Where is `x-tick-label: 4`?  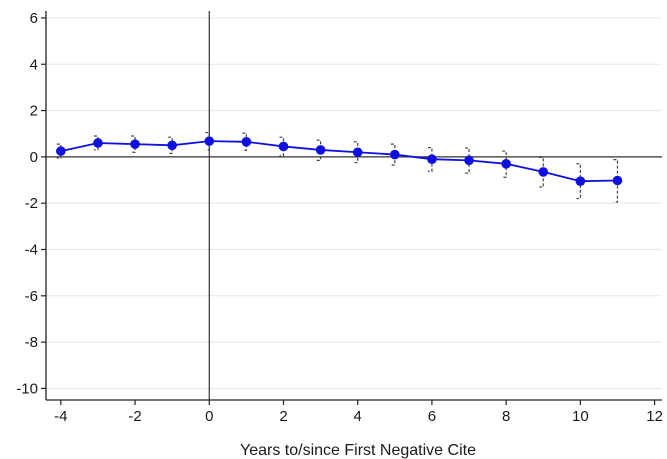 x-tick-label: 4 is located at coordinates (358, 416).